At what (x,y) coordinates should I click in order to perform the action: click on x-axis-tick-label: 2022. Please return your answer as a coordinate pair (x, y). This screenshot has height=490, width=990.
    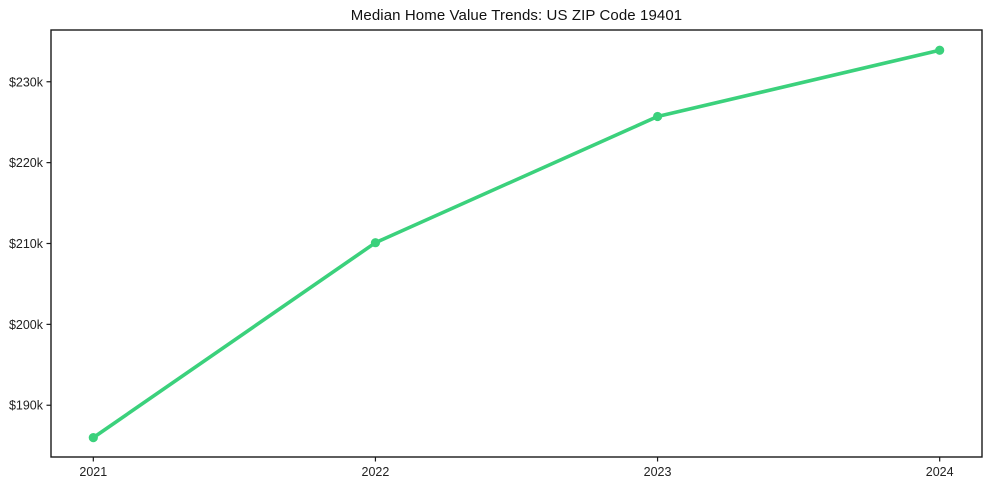
    Looking at the image, I should click on (376, 472).